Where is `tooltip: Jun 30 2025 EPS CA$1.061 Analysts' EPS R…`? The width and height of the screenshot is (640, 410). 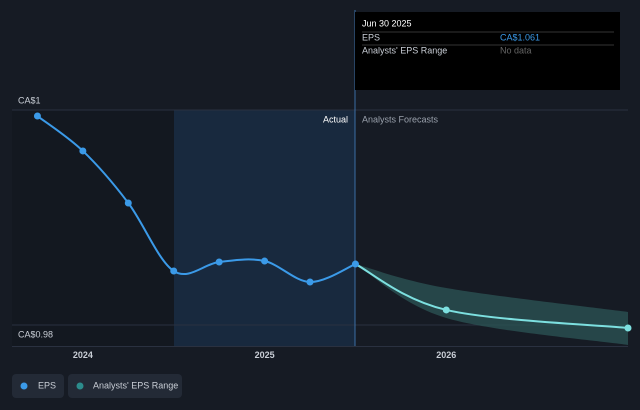
tooltip: Jun 30 2025 EPS CA$1.061 Analysts' EPS R… is located at coordinates (487, 51).